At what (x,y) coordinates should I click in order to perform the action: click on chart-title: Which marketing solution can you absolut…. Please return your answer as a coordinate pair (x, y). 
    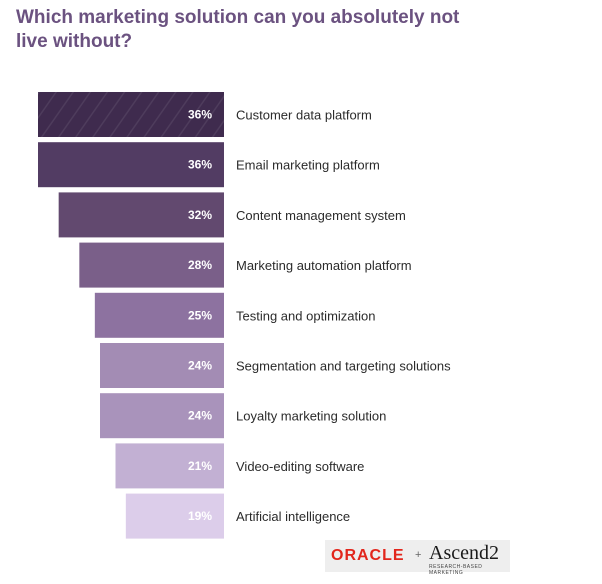
    Looking at the image, I should click on (238, 29).